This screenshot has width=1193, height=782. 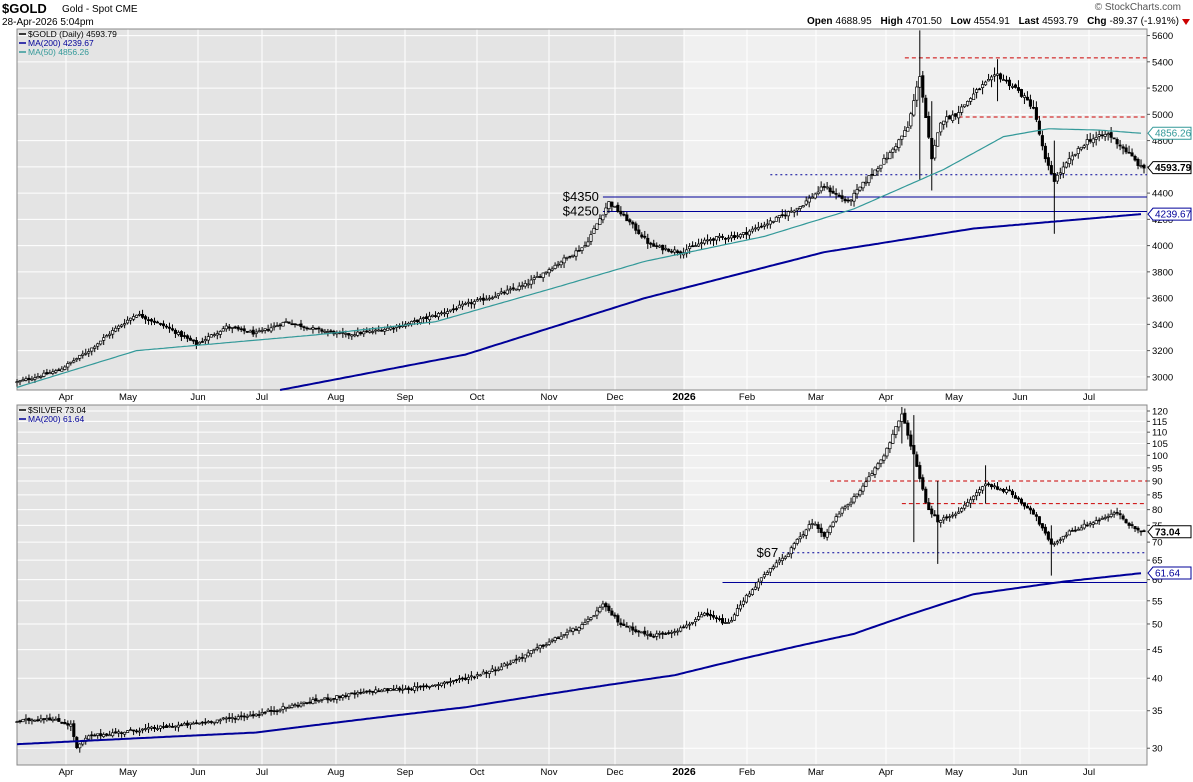 What do you see at coordinates (1137, 7) in the screenshot?
I see `brand-link: © StockCharts.com` at bounding box center [1137, 7].